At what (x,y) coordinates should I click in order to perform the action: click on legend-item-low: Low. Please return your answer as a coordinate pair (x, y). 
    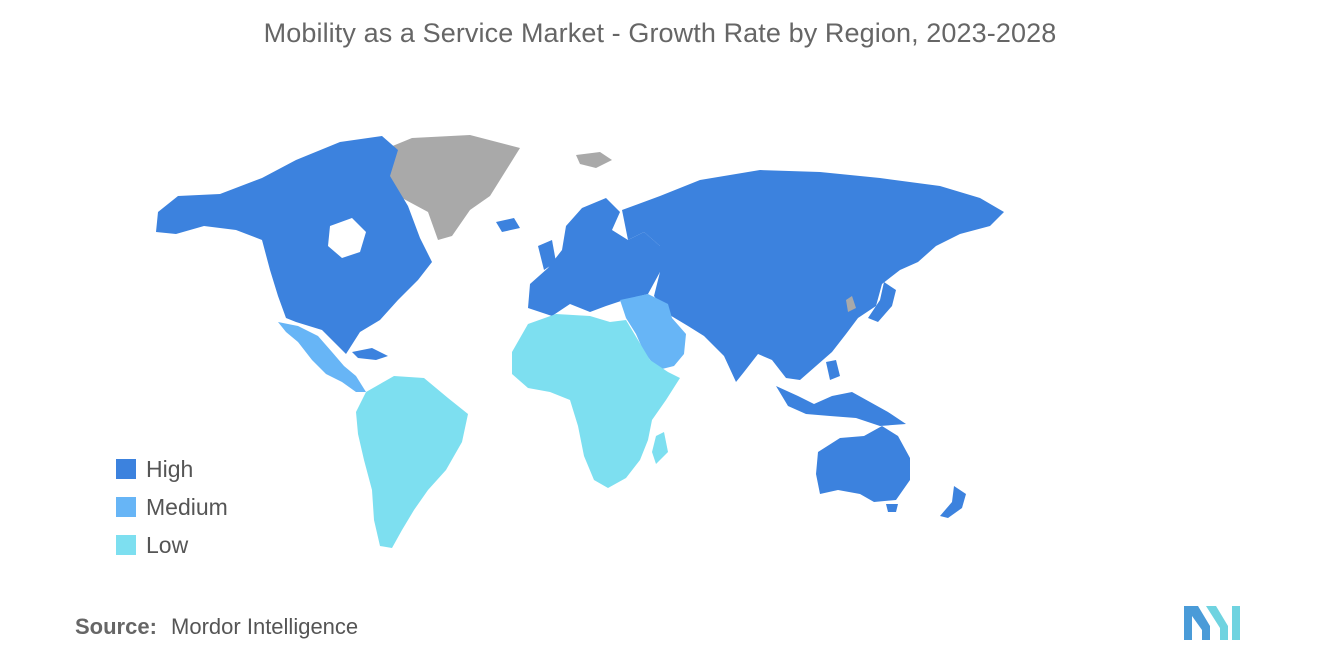
    Looking at the image, I should click on (172, 545).